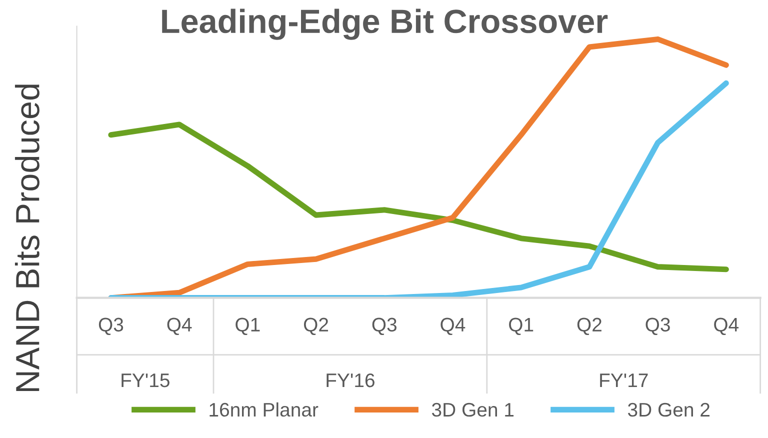 Image resolution: width=768 pixels, height=438 pixels. I want to click on text: FY'16, so click(350, 380).